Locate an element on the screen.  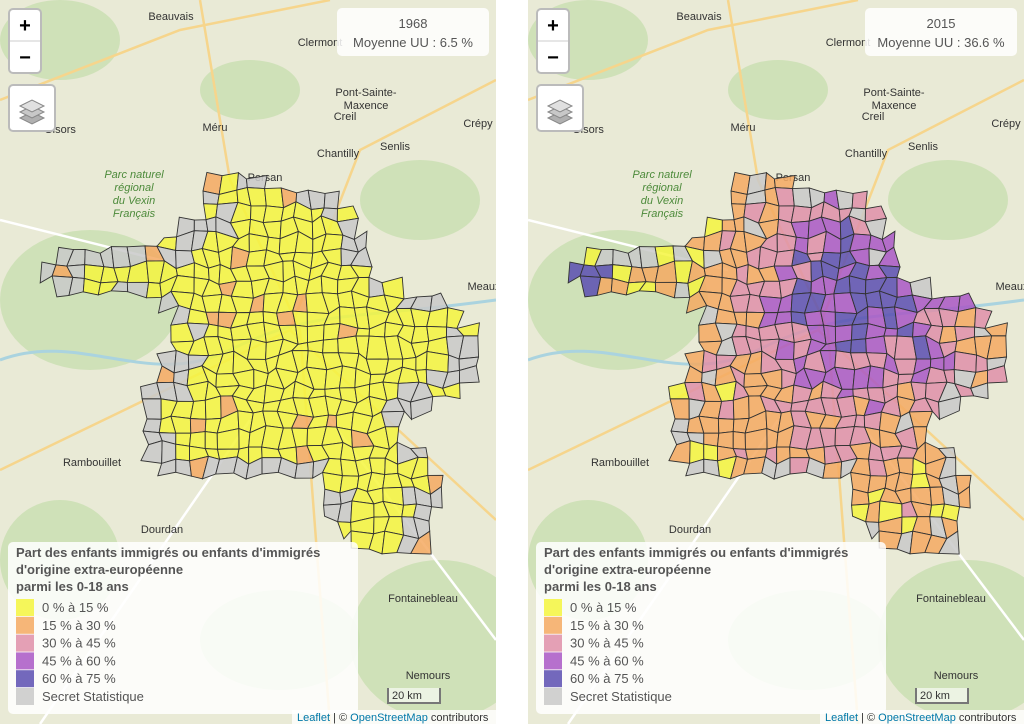
place-label: Nemours is located at coordinates (428, 676).